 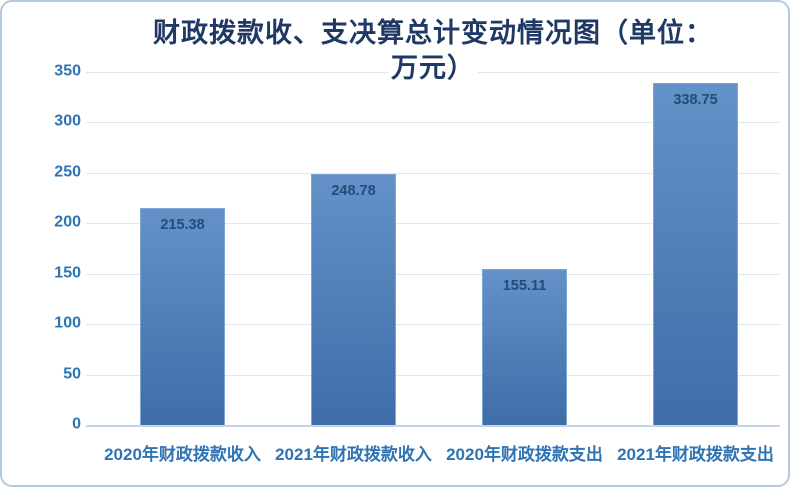 I want to click on bar-value-label: 155.11, so click(x=524, y=285).